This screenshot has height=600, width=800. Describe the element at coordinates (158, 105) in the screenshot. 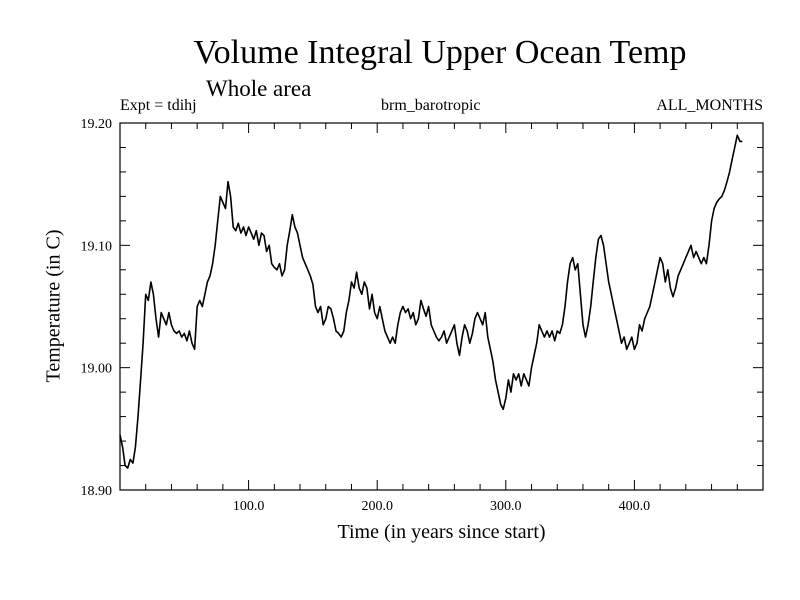

I see `experiment-label: Expt = tdihj` at that location.